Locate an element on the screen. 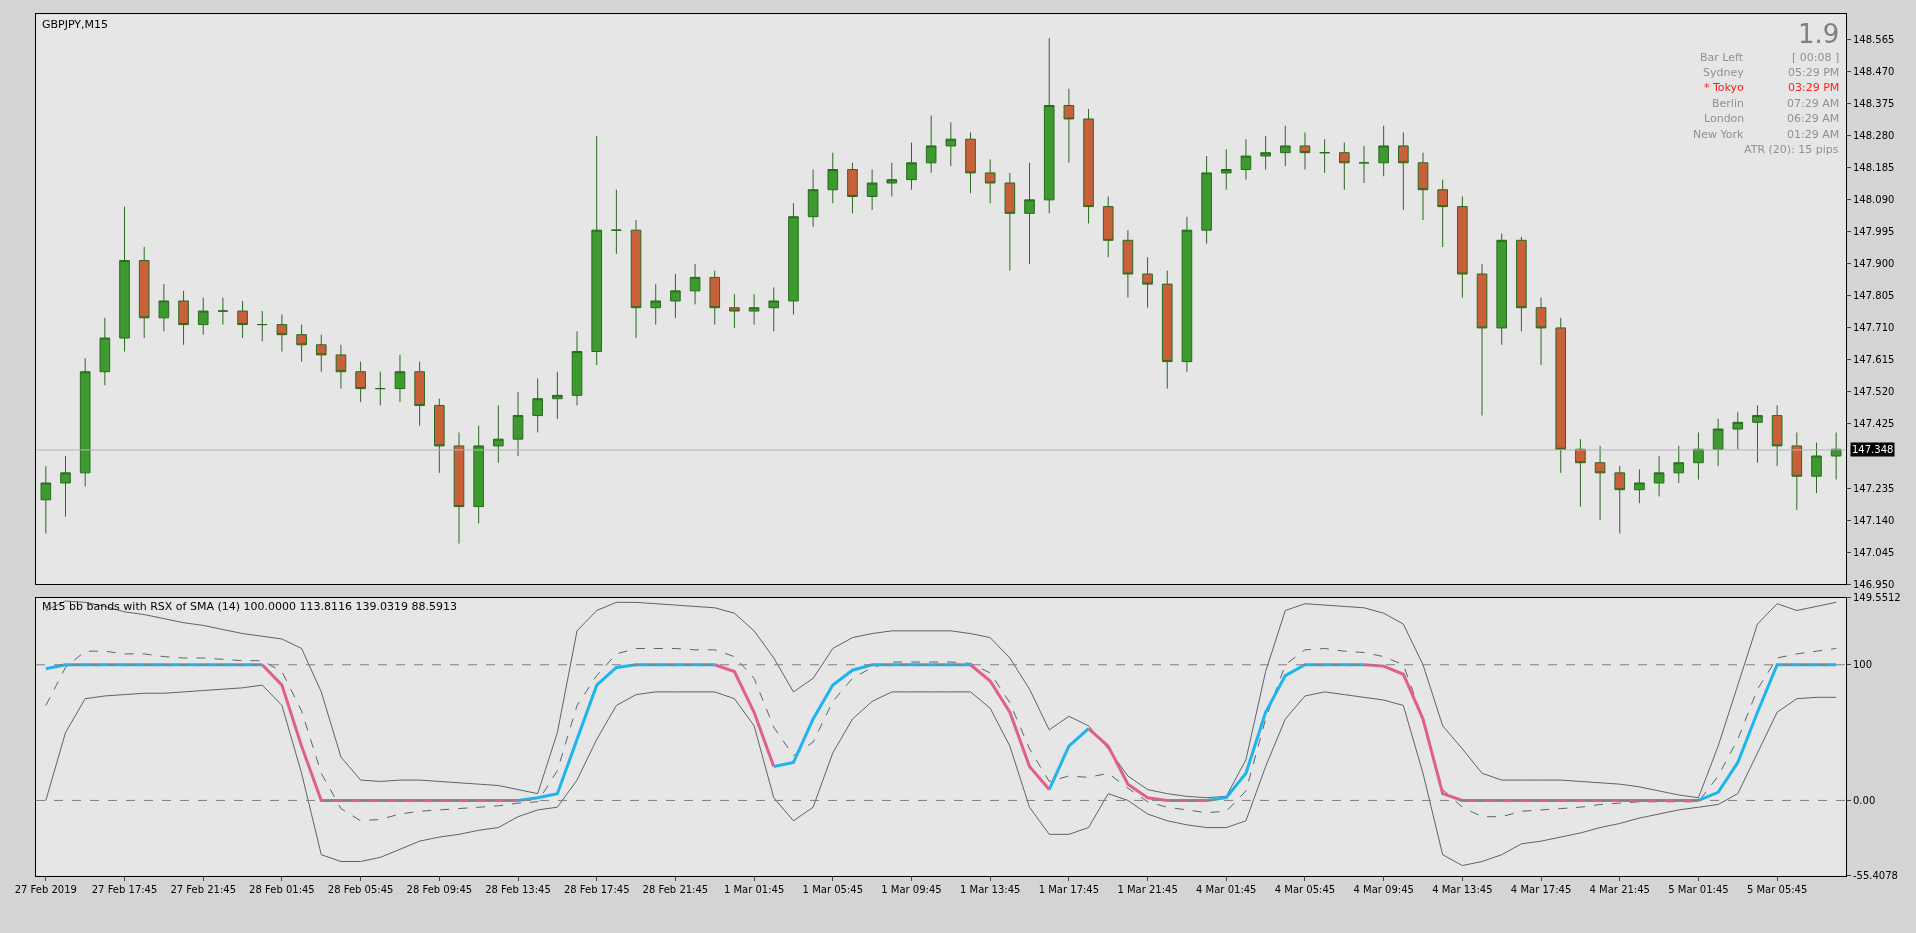  annotation: 1.9 is located at coordinates (1819, 34).